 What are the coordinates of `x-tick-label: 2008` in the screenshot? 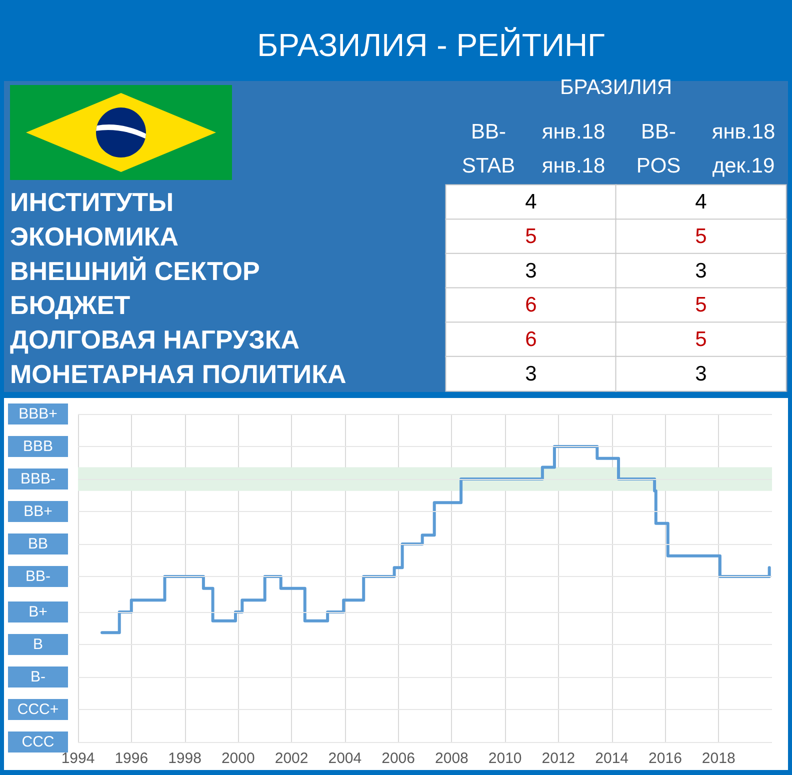 It's located at (451, 758).